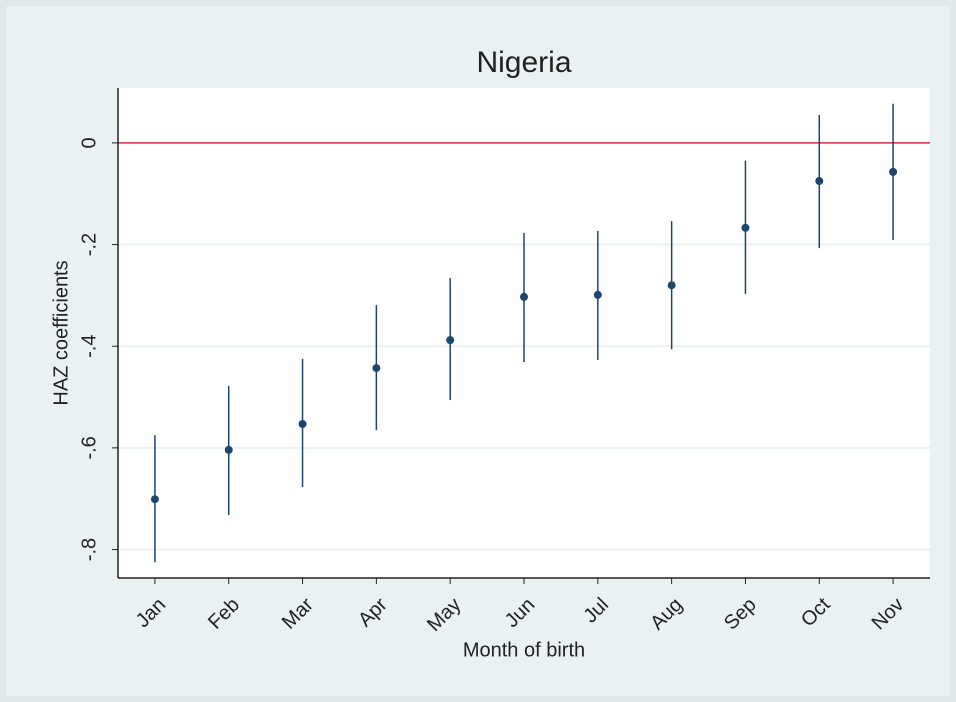 This screenshot has width=956, height=702. What do you see at coordinates (89, 549) in the screenshot?
I see `y-tick-label: -.8` at bounding box center [89, 549].